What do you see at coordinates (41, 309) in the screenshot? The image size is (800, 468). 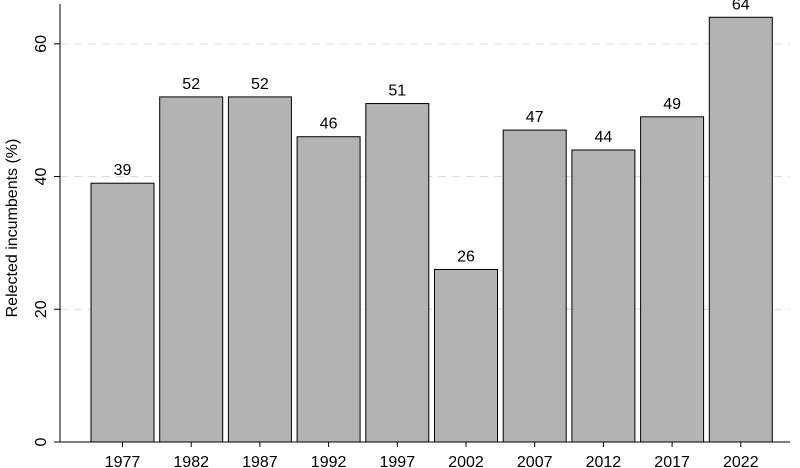 I see `y-tick-label-20: 20` at bounding box center [41, 309].